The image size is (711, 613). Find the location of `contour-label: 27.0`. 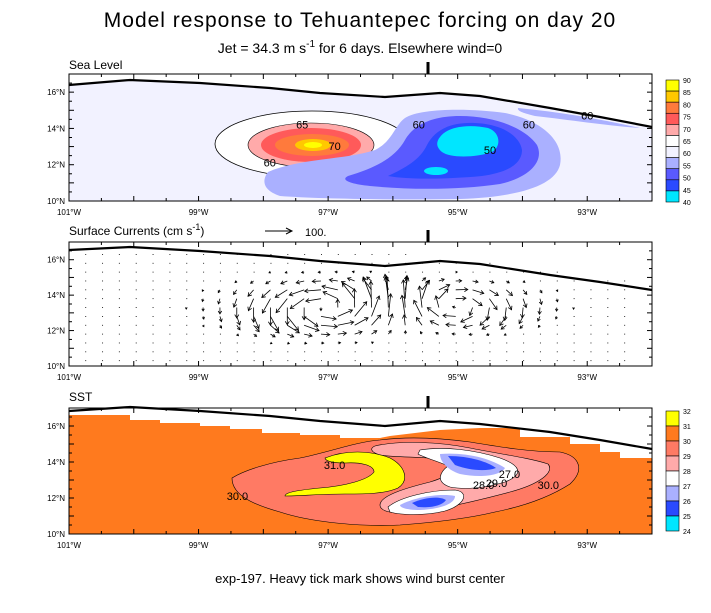

contour-label: 27.0 is located at coordinates (509, 475).